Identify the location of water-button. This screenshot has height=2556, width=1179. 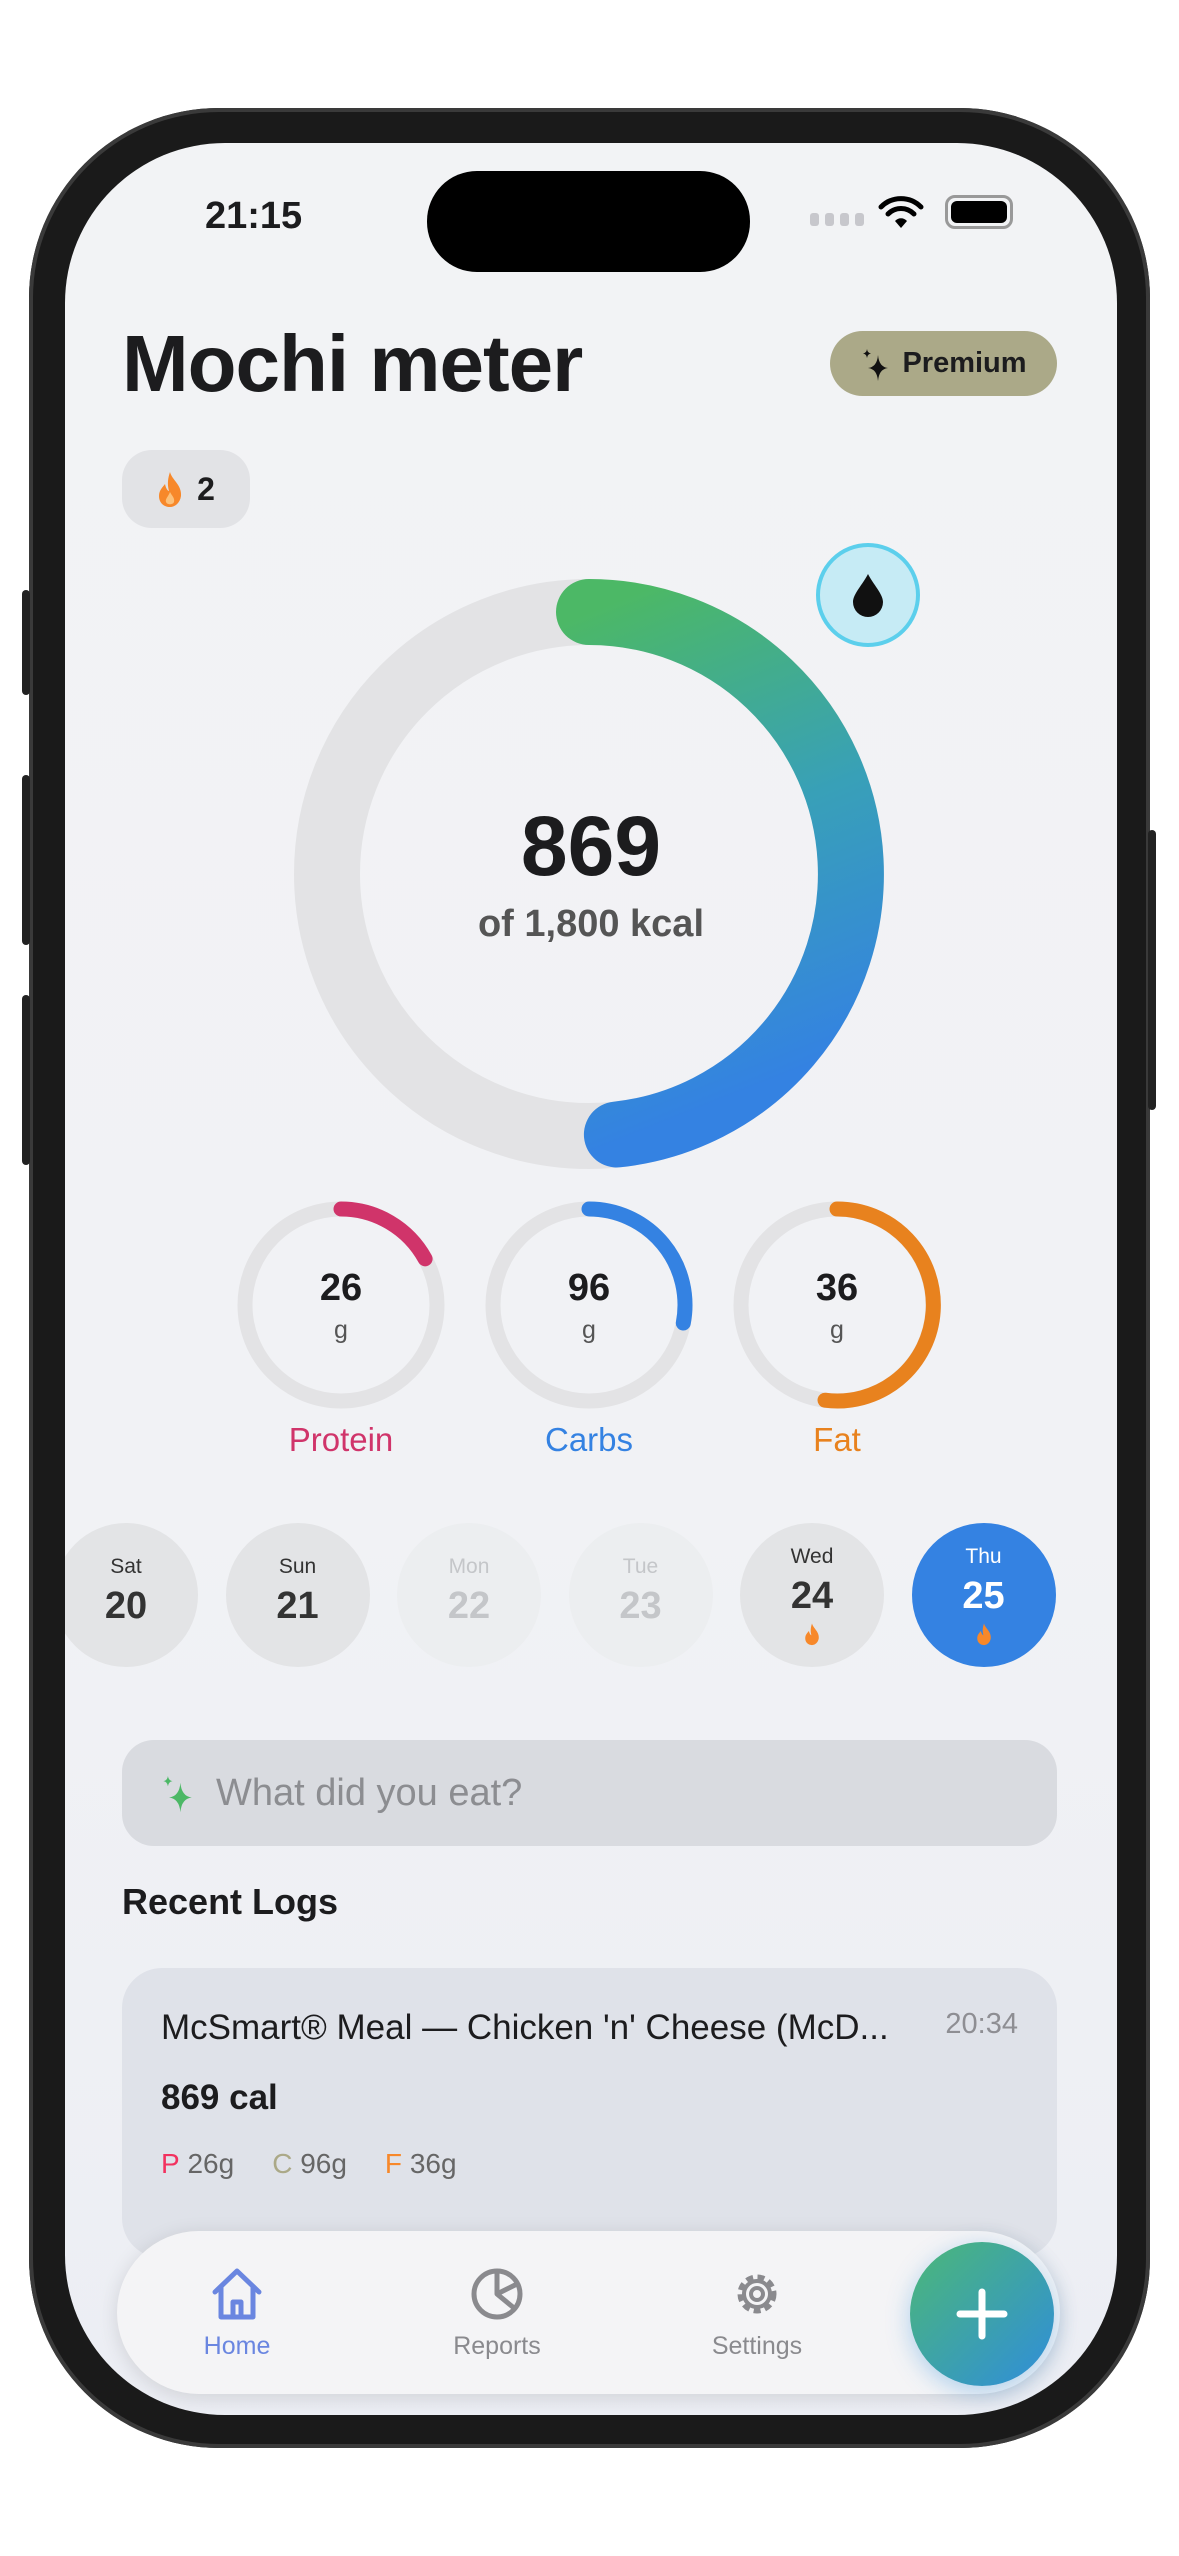
(868, 595).